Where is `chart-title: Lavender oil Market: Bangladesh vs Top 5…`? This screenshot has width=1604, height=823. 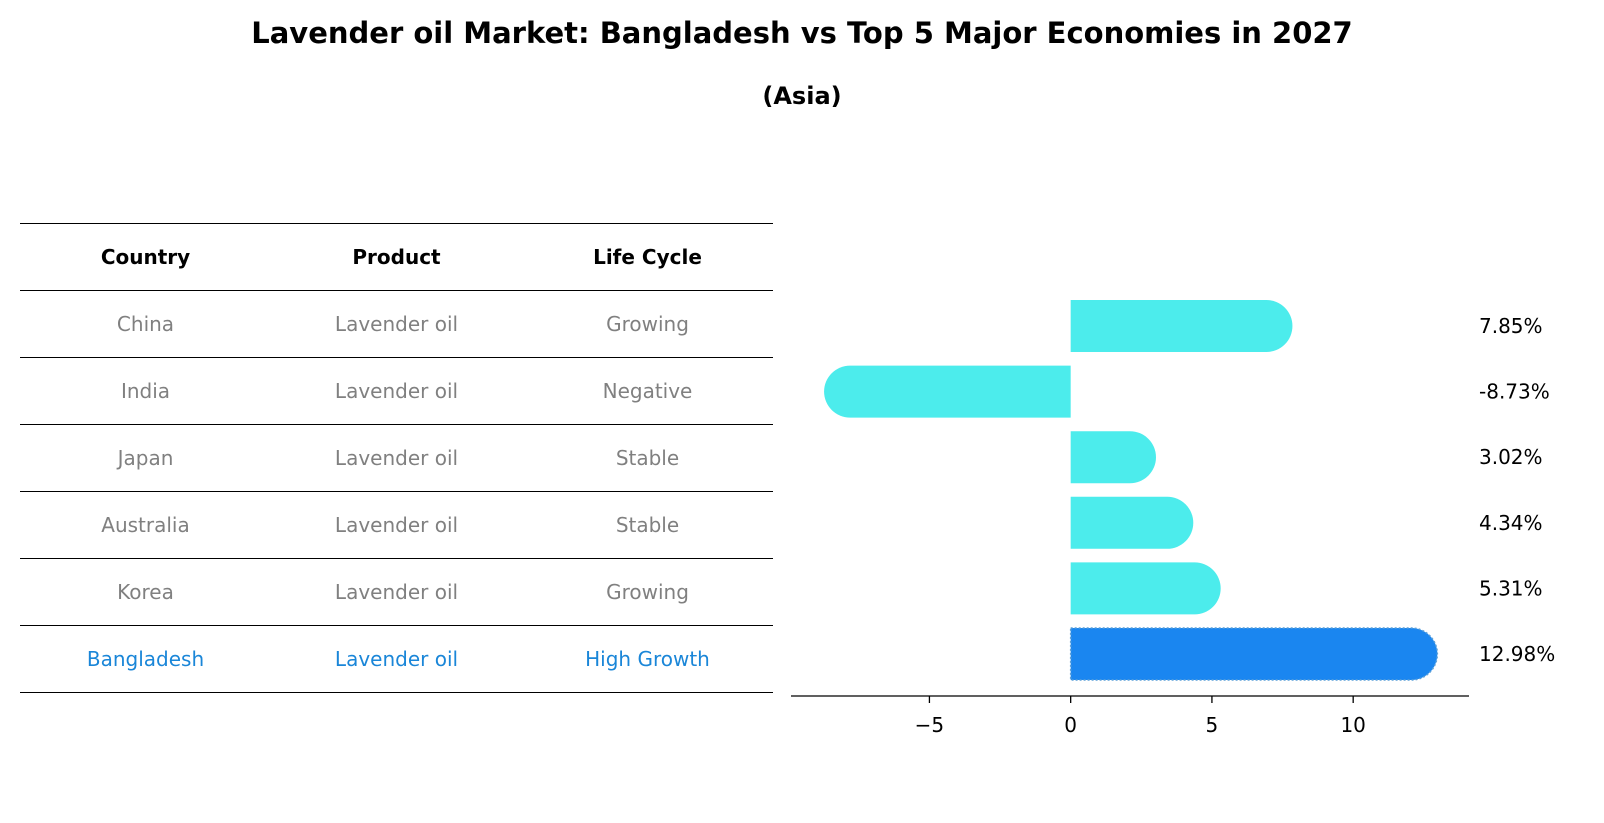 chart-title: Lavender oil Market: Bangladesh vs Top 5… is located at coordinates (802, 33).